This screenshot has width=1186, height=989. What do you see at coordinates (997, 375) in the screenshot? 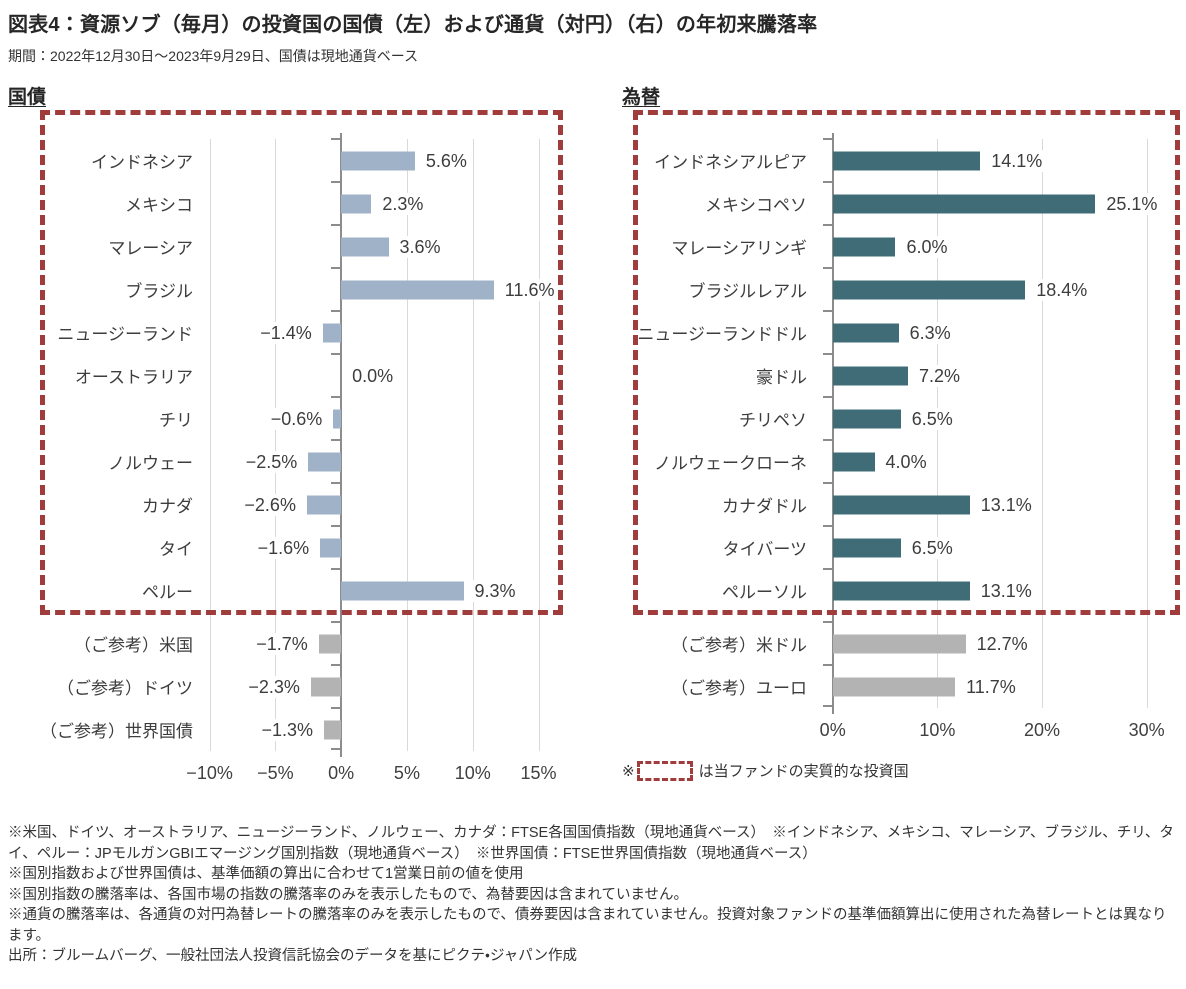
I see `row-plot: 7.2%` at bounding box center [997, 375].